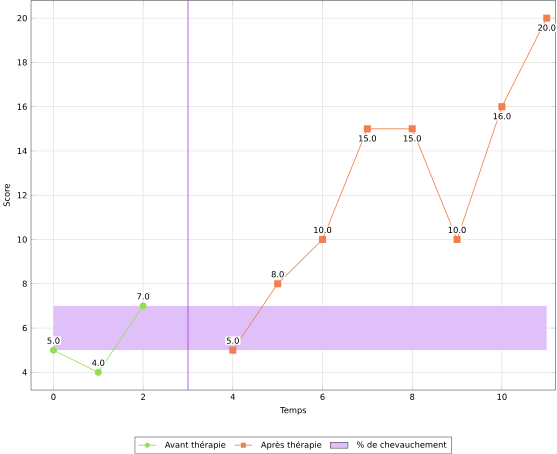 Image resolution: width=557 pixels, height=454 pixels. Describe the element at coordinates (98, 363) in the screenshot. I see `data-label: 4.0` at that location.